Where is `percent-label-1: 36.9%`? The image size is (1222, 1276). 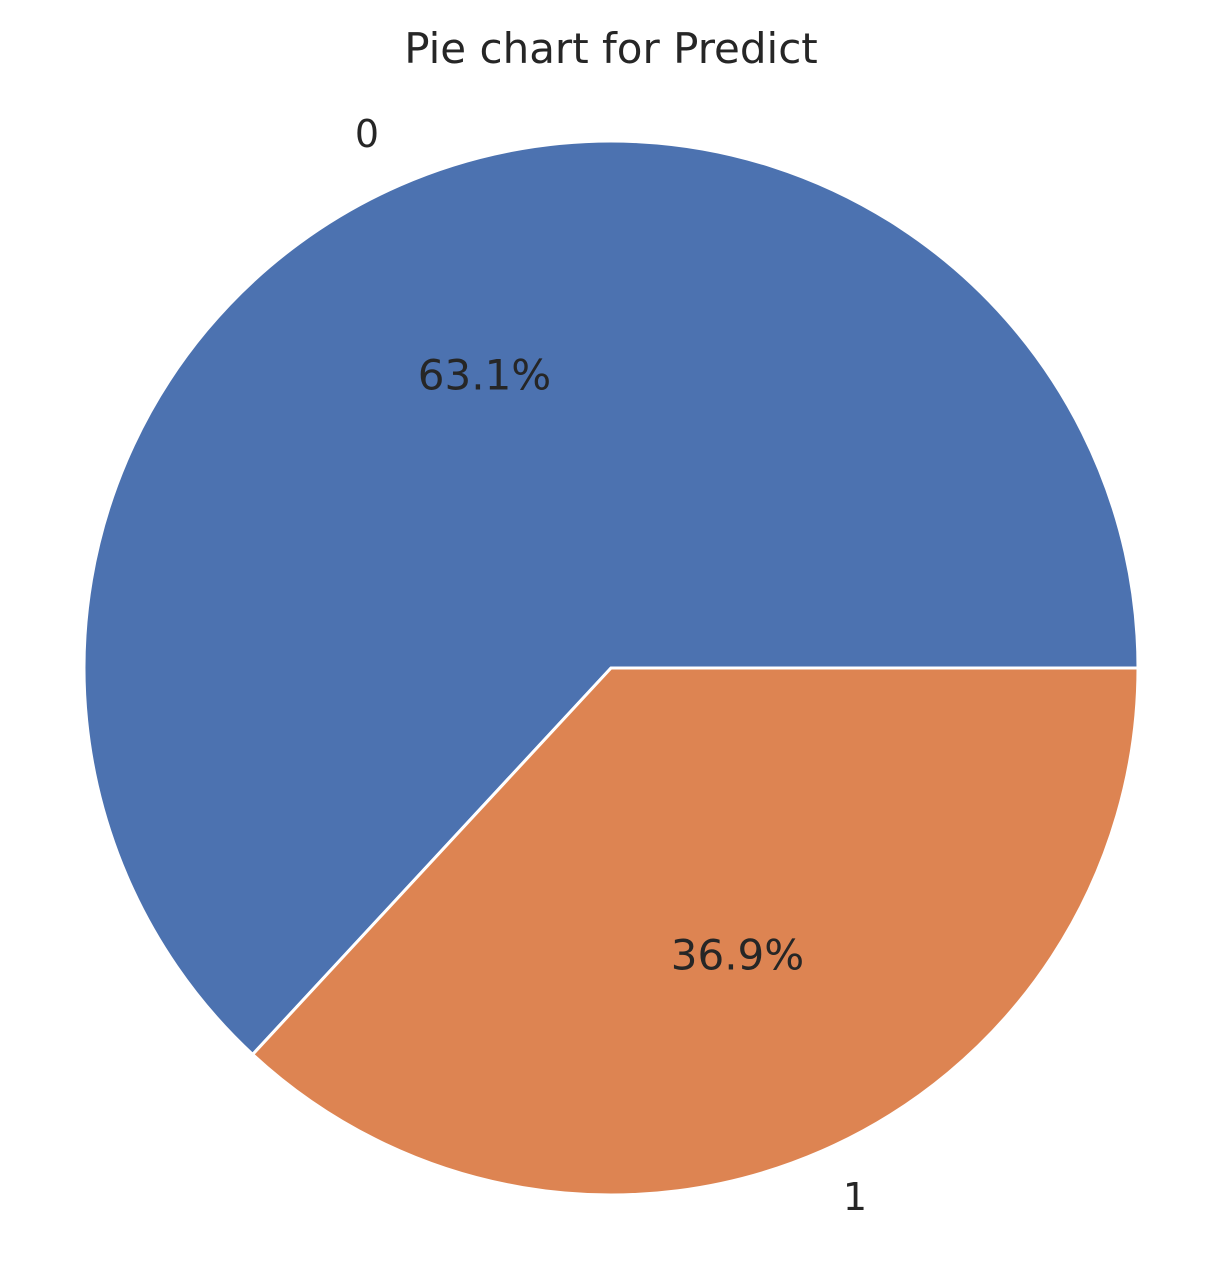
percent-label-1: 36.9% is located at coordinates (737, 954).